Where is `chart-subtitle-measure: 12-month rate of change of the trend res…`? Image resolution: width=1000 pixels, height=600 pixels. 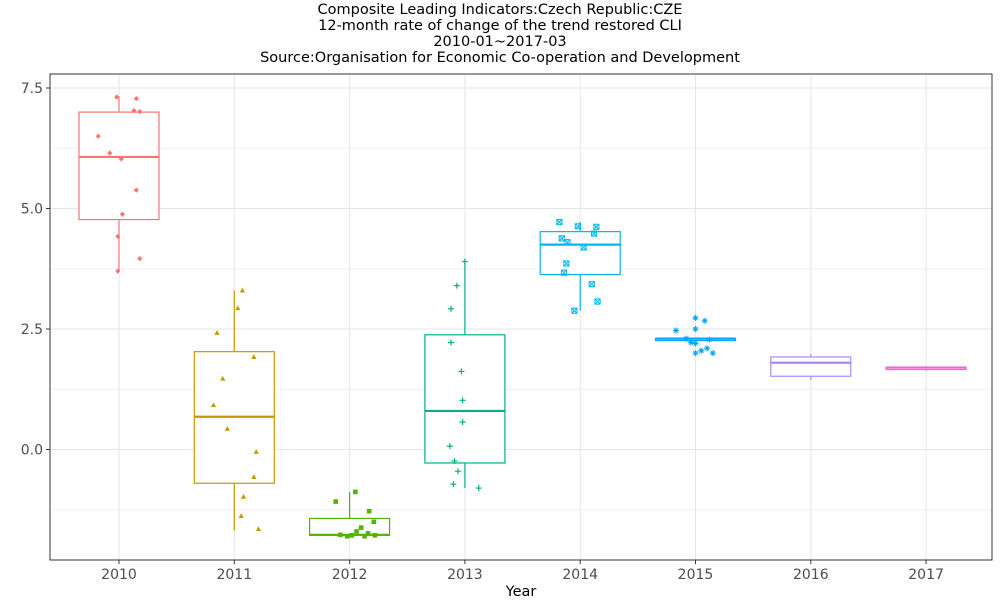
chart-subtitle-measure: 12-month rate of change of the trend res… is located at coordinates (500, 26).